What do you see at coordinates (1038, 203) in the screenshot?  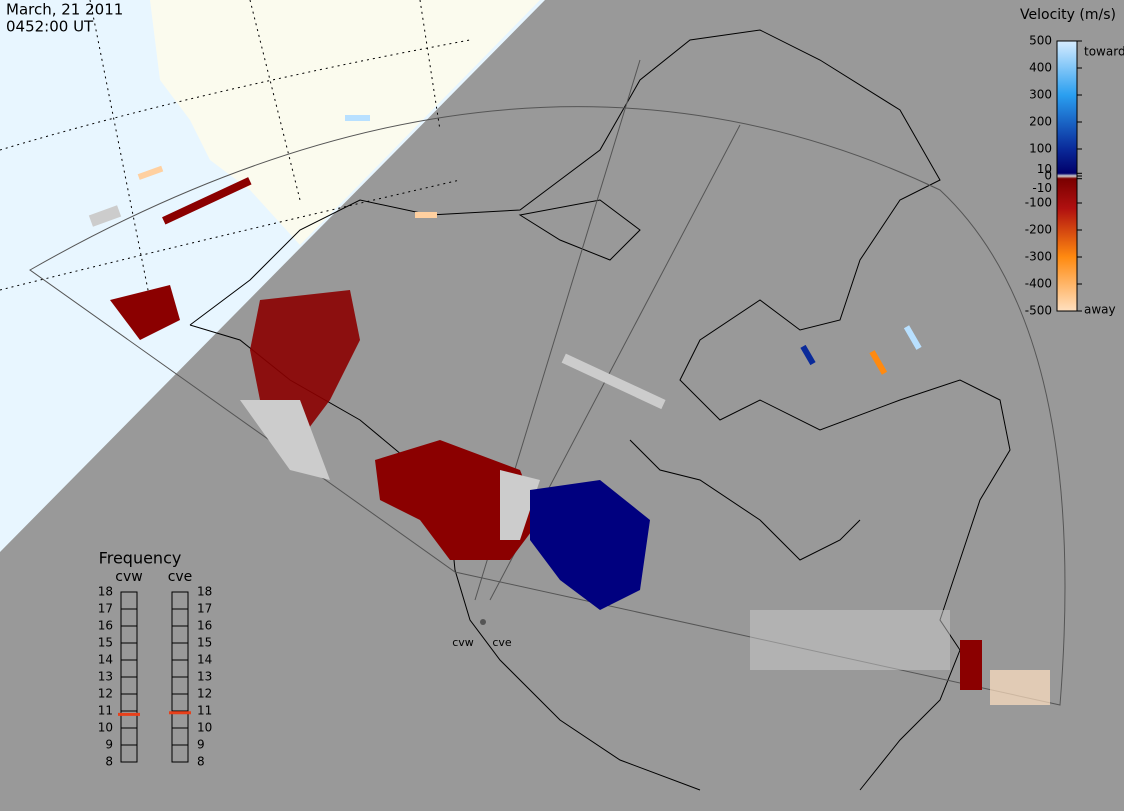 I see `colorbar-tick-label: -100` at bounding box center [1038, 203].